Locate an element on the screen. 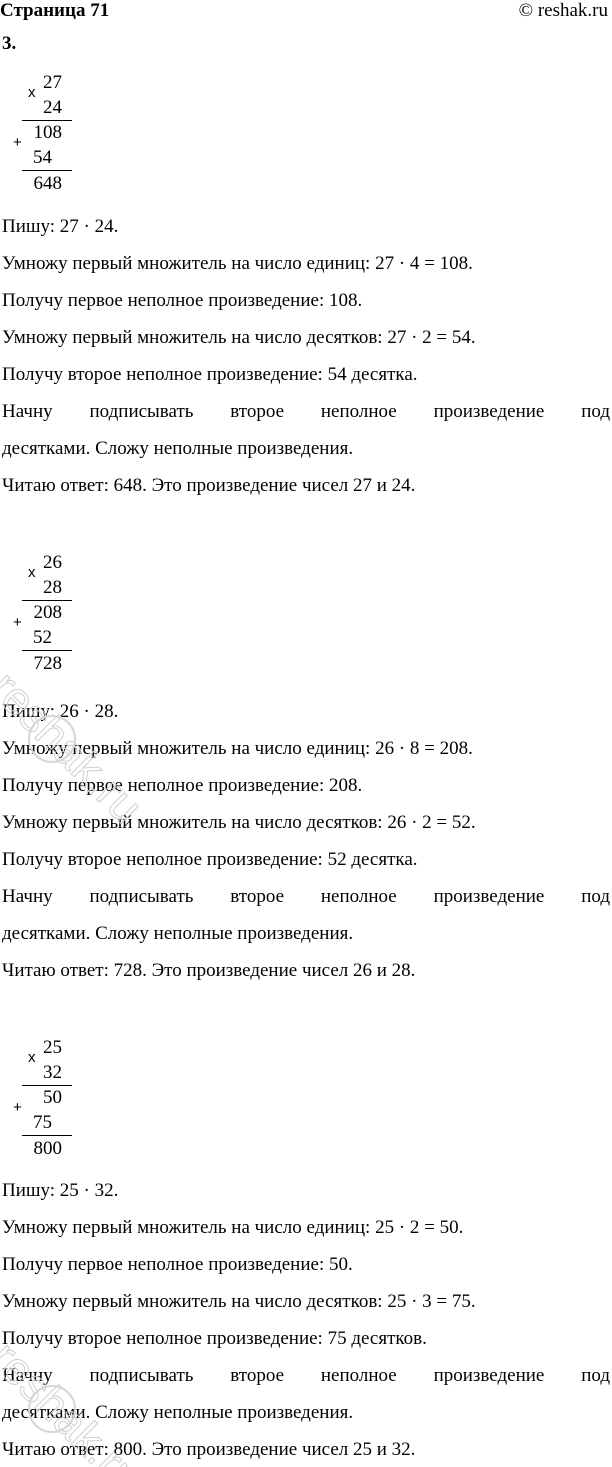 Image resolution: width=612 pixels, height=1467 pixels. multiplicand: 25 is located at coordinates (52, 1047).